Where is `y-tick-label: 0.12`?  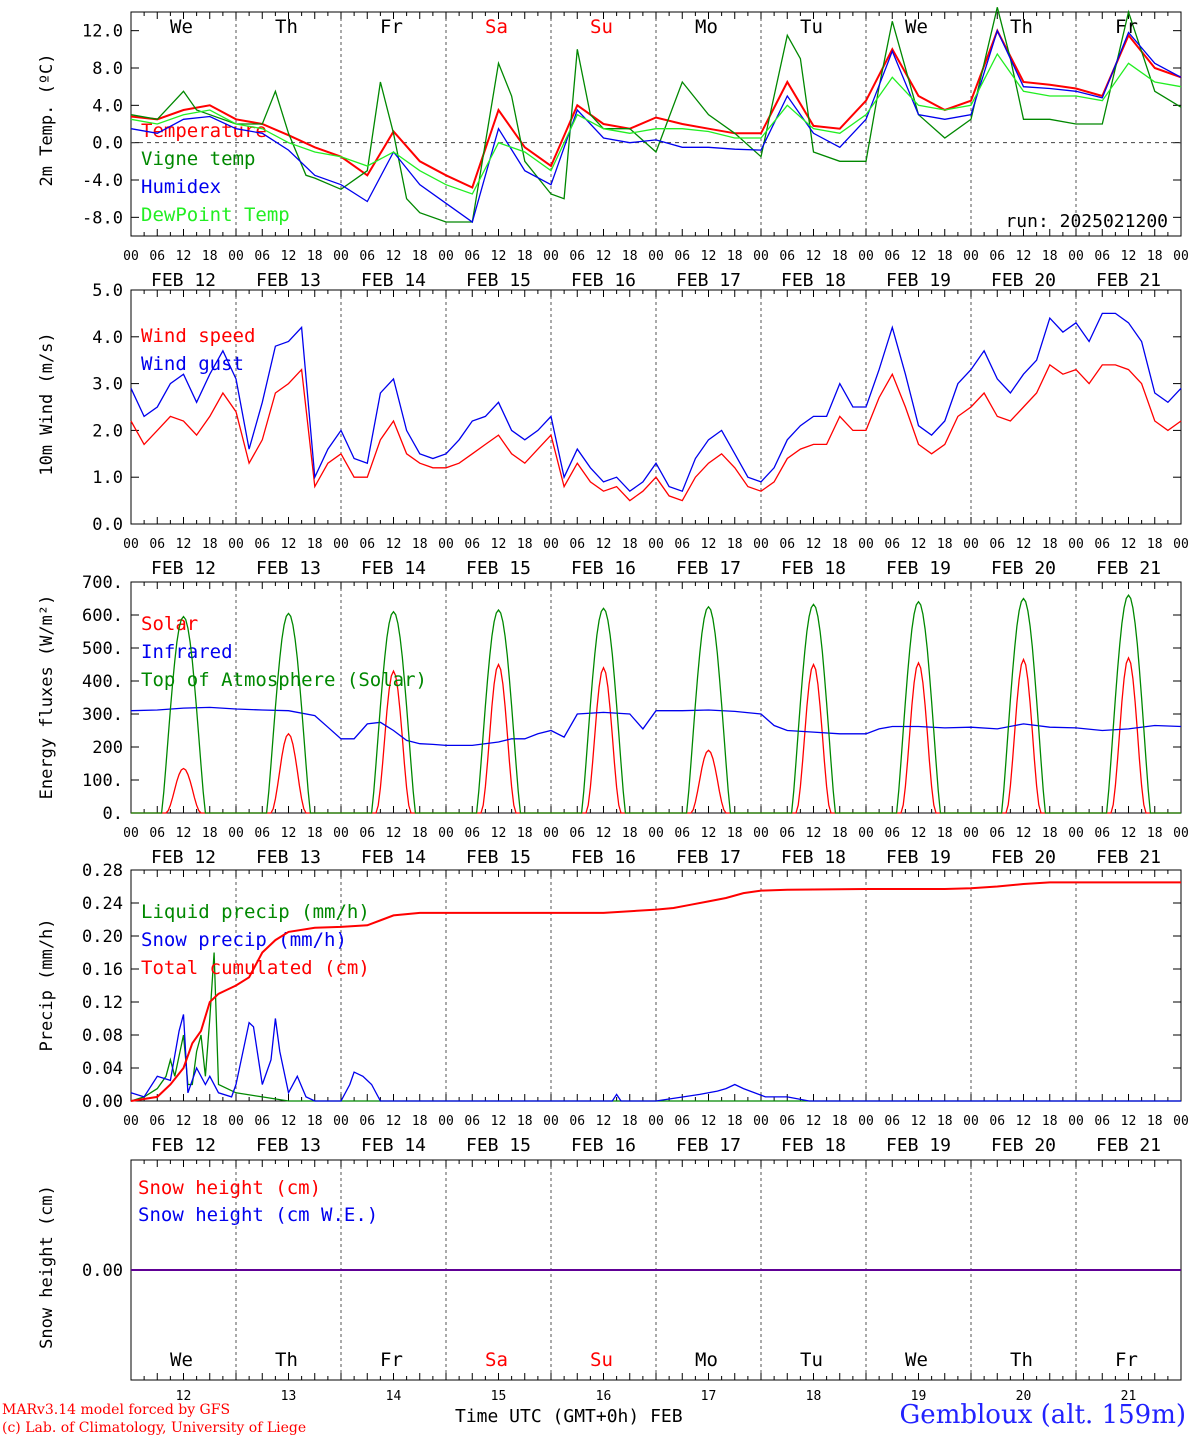 y-tick-label: 0.12 is located at coordinates (102, 1003).